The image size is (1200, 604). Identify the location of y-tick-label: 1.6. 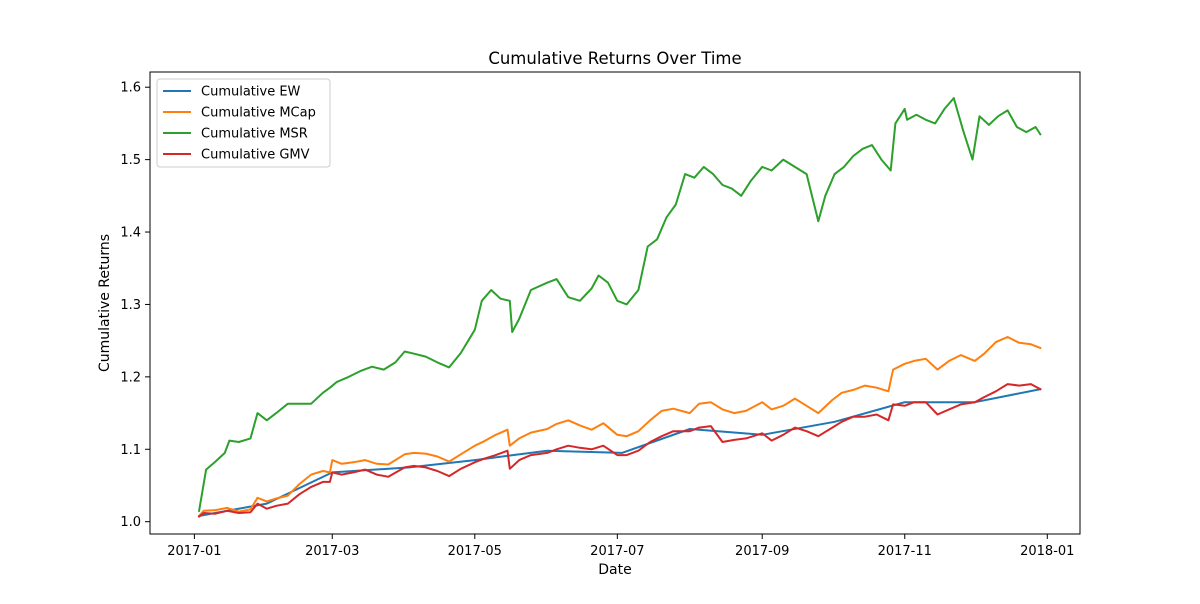
(130, 88).